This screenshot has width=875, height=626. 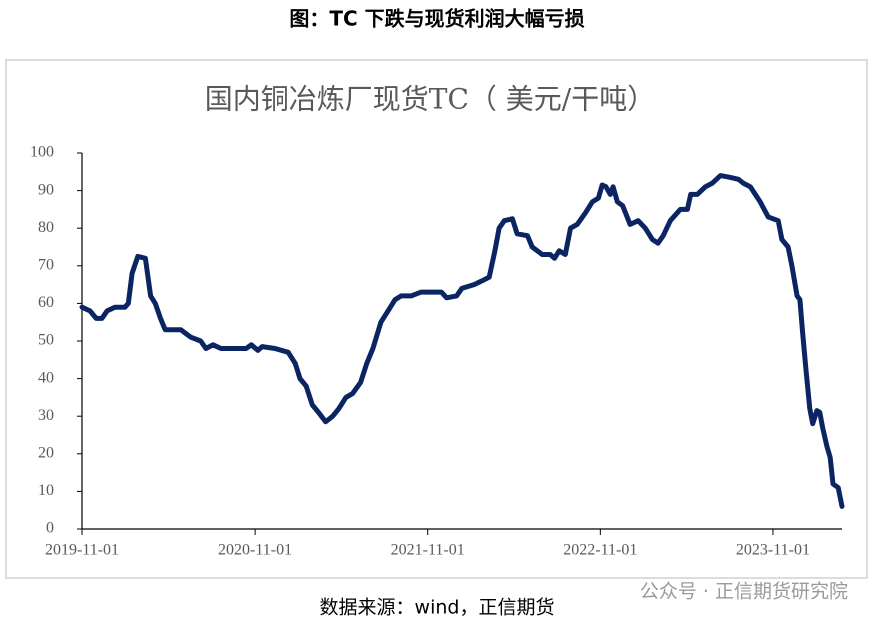 What do you see at coordinates (46, 302) in the screenshot?
I see `y-tick-label: 60` at bounding box center [46, 302].